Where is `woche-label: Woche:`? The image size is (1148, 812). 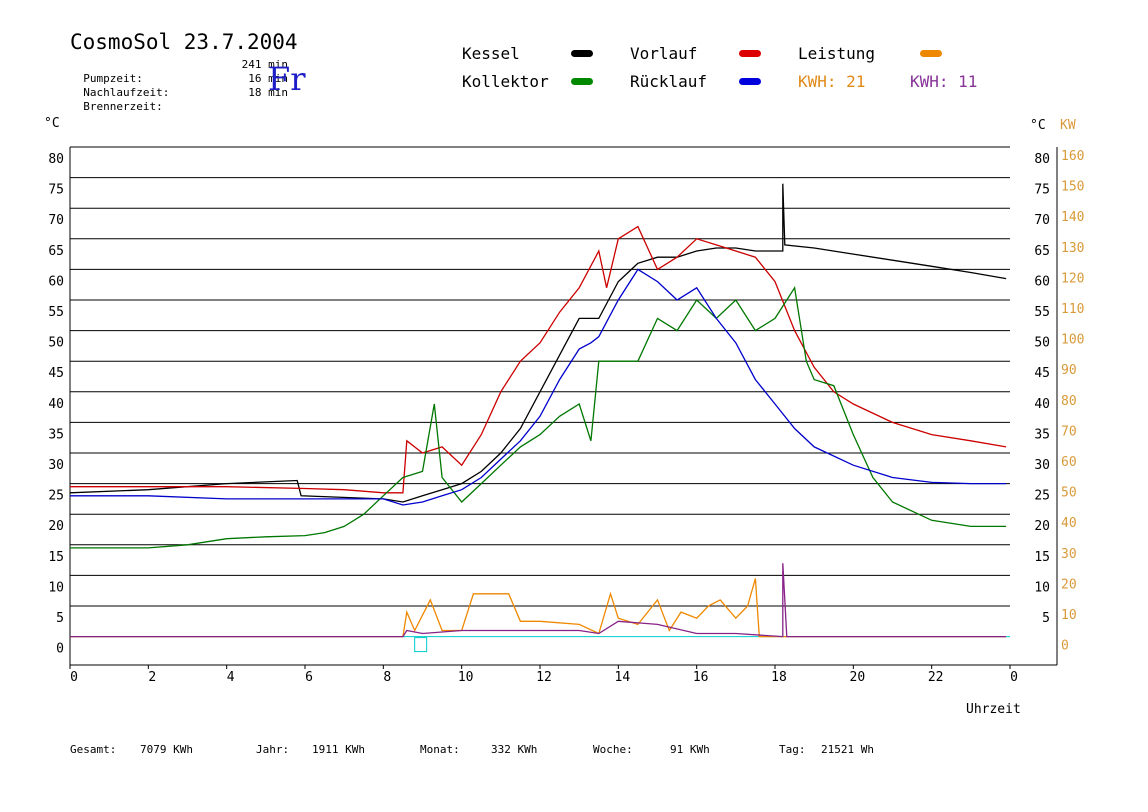 woche-label: Woche: is located at coordinates (613, 749).